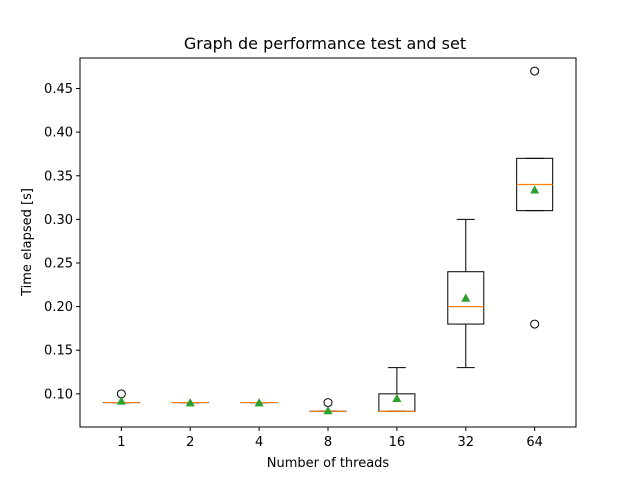 The width and height of the screenshot is (640, 480). I want to click on x-tick-label: 64, so click(534, 442).